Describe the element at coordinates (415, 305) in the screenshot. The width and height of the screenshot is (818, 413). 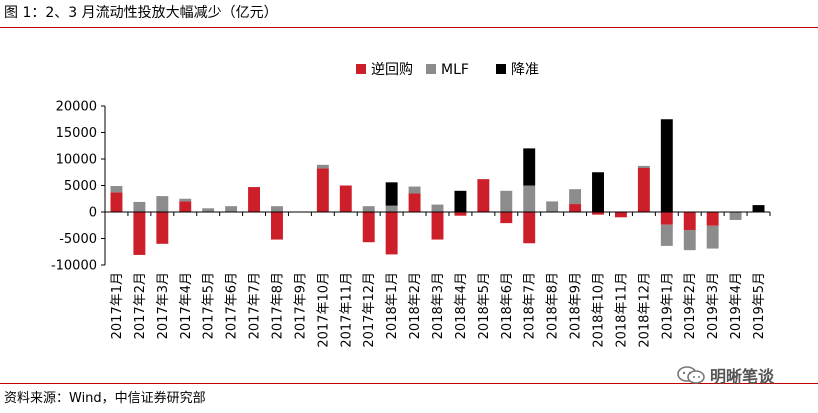
I see `x-tick-label: 2018年2月` at that location.